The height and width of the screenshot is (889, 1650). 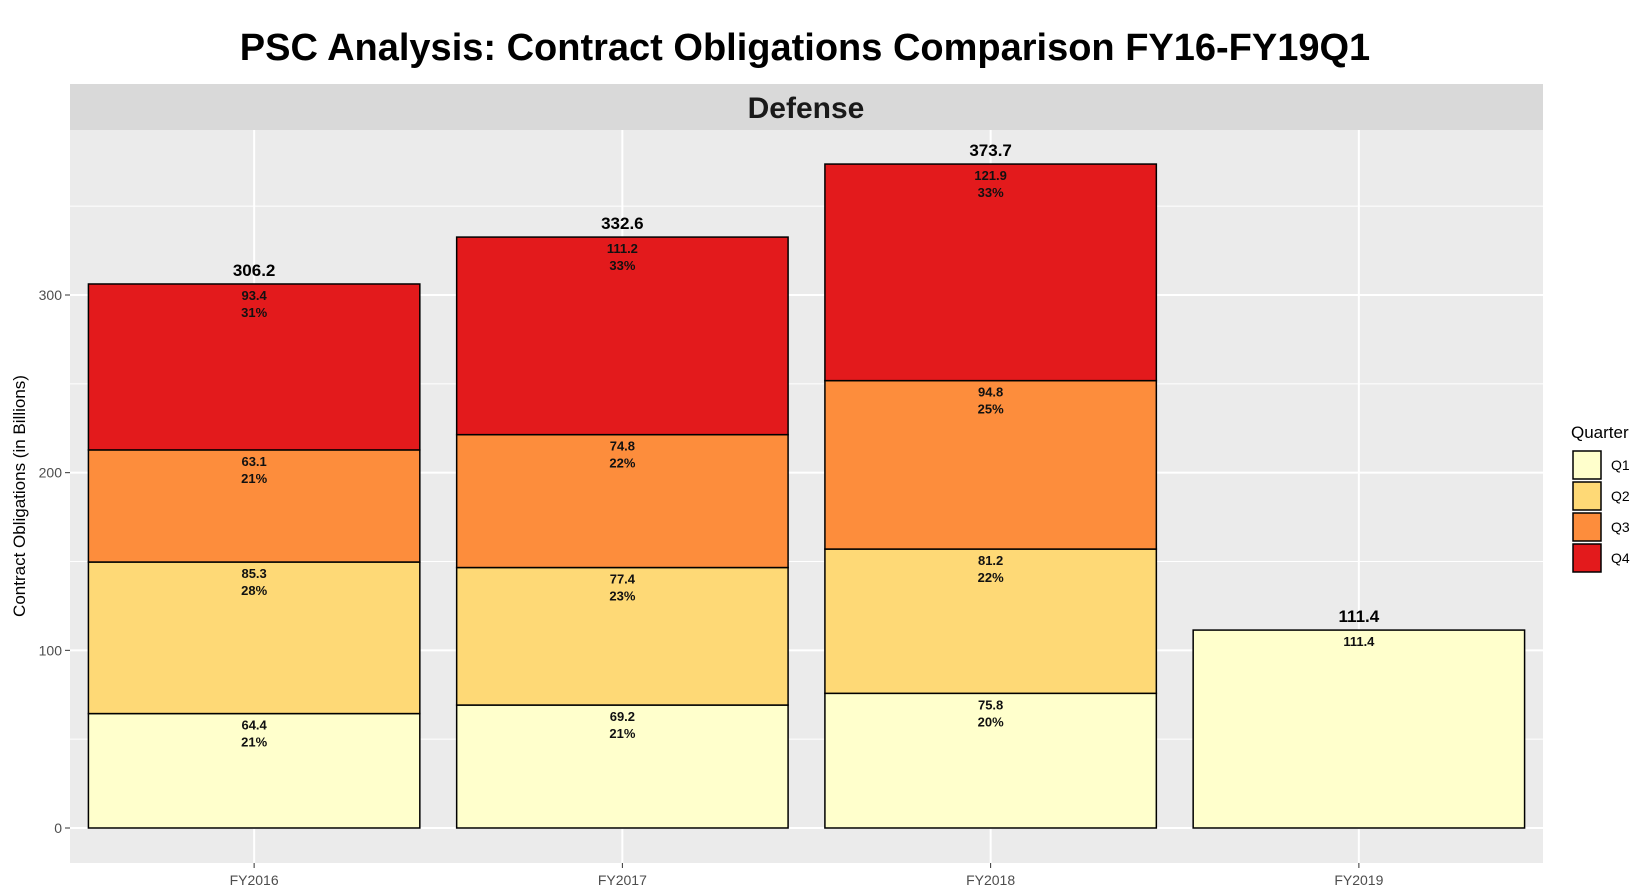 What do you see at coordinates (1587, 558) in the screenshot?
I see `legend-swatch-q4` at bounding box center [1587, 558].